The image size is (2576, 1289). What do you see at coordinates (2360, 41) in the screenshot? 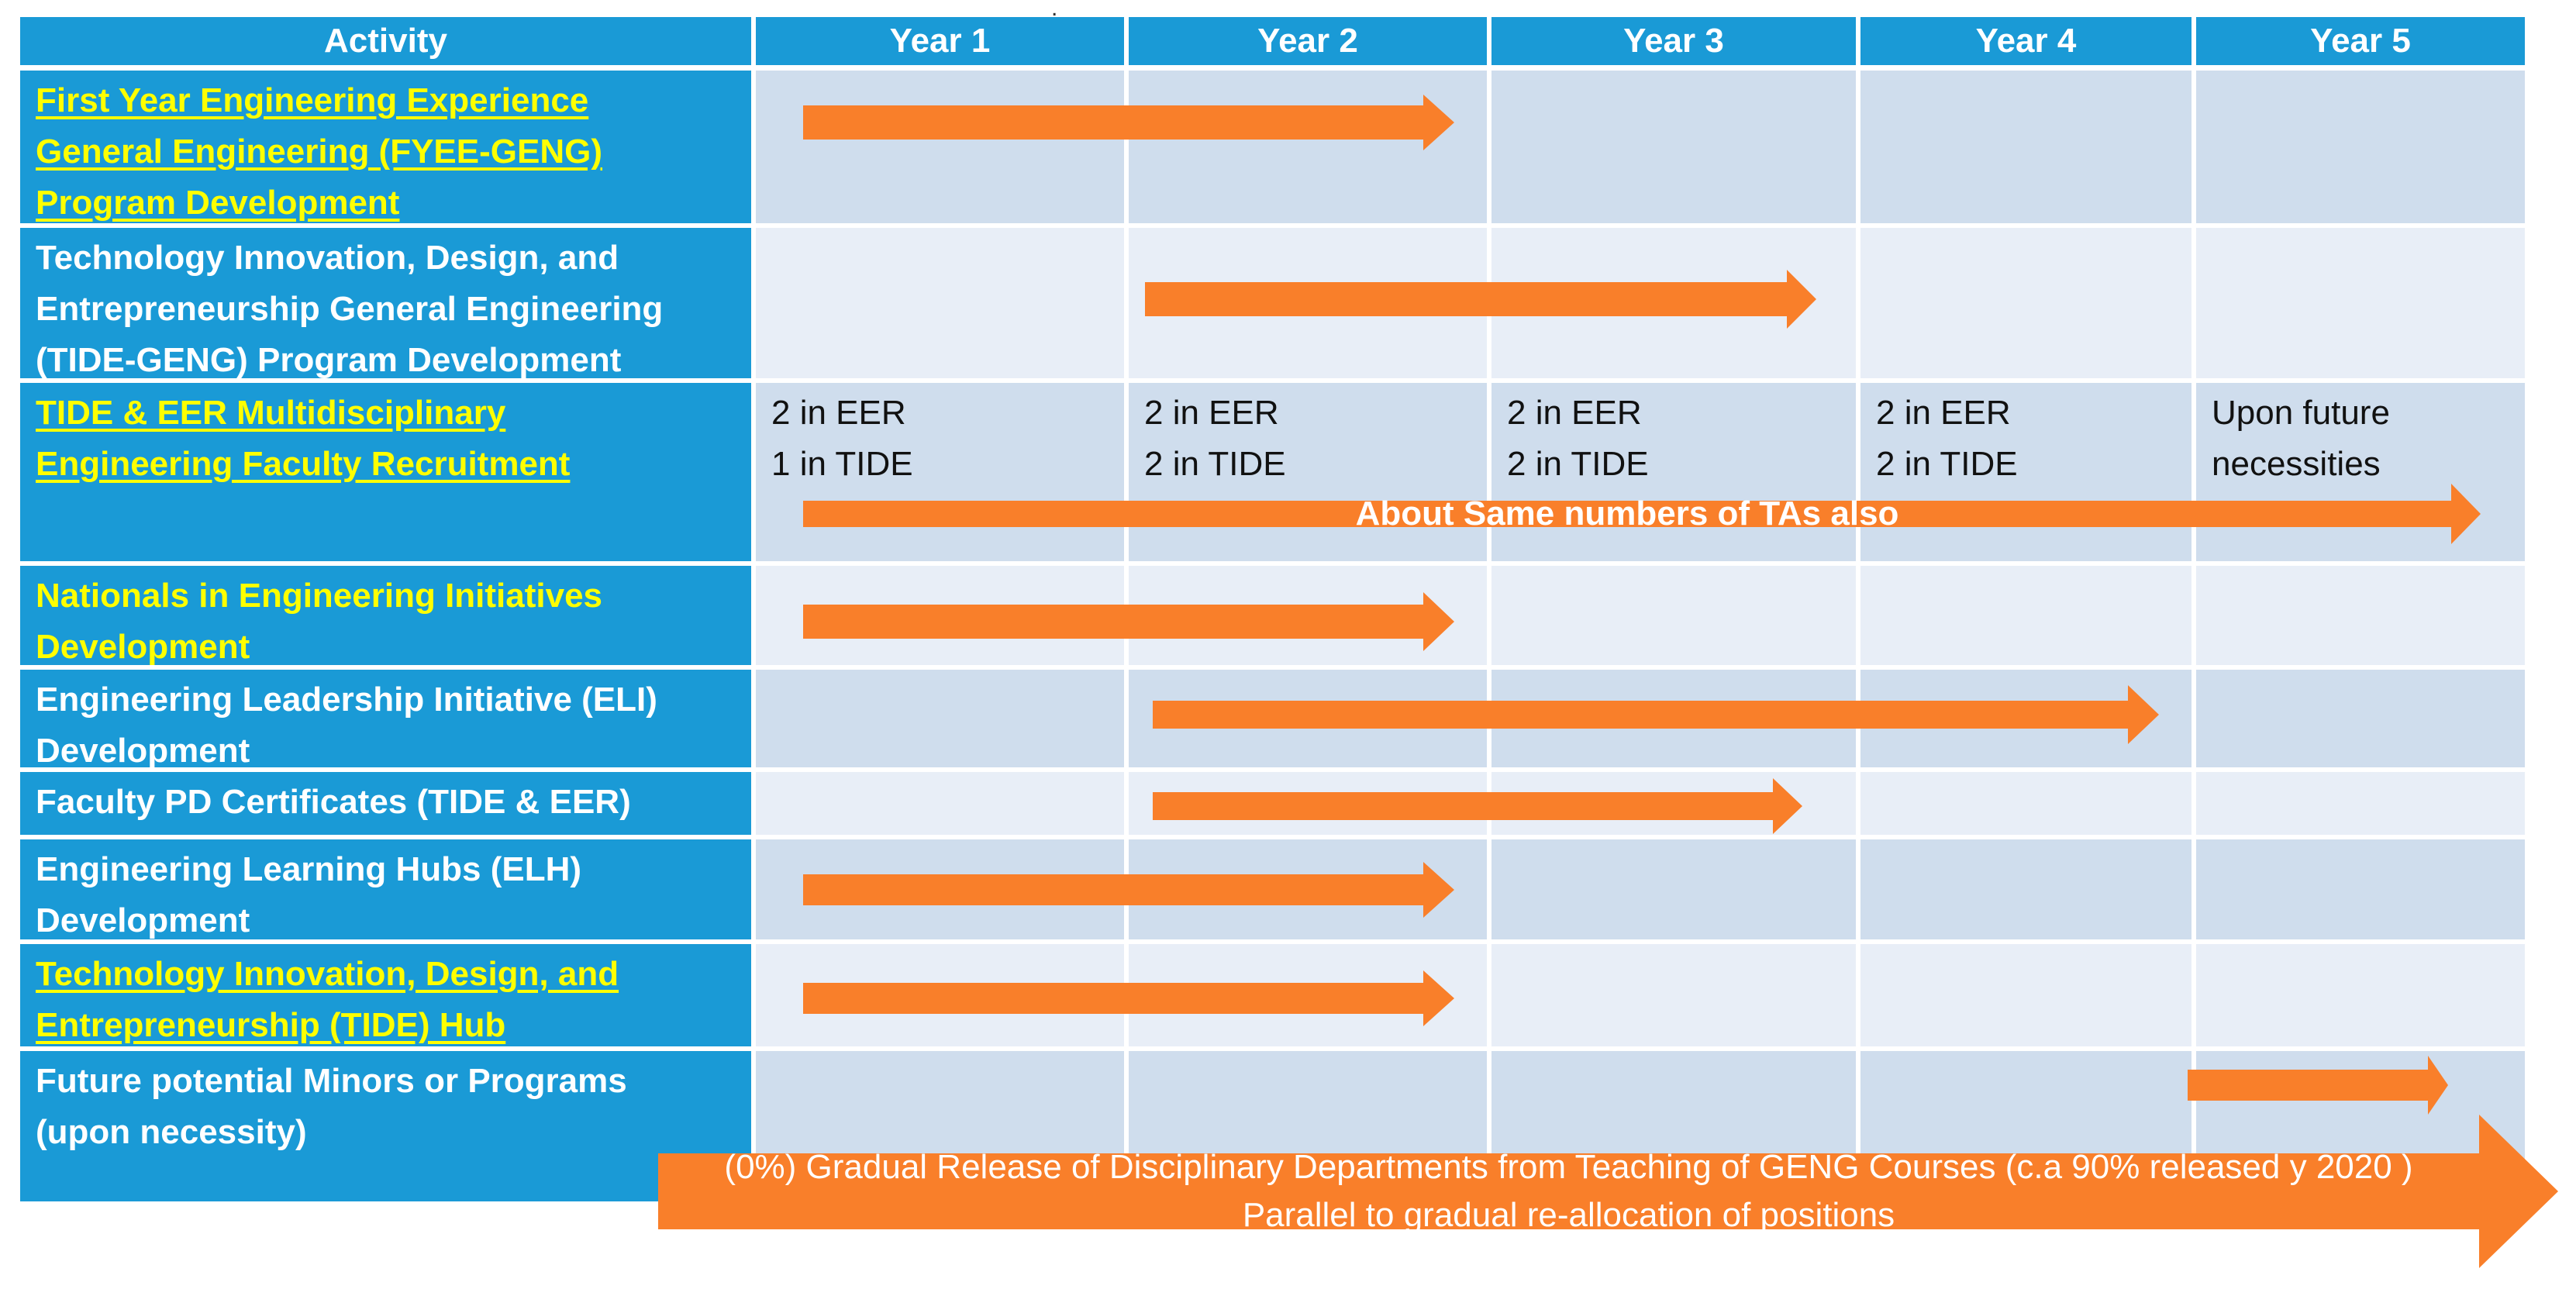
I see `header-year-5: Year 5` at bounding box center [2360, 41].